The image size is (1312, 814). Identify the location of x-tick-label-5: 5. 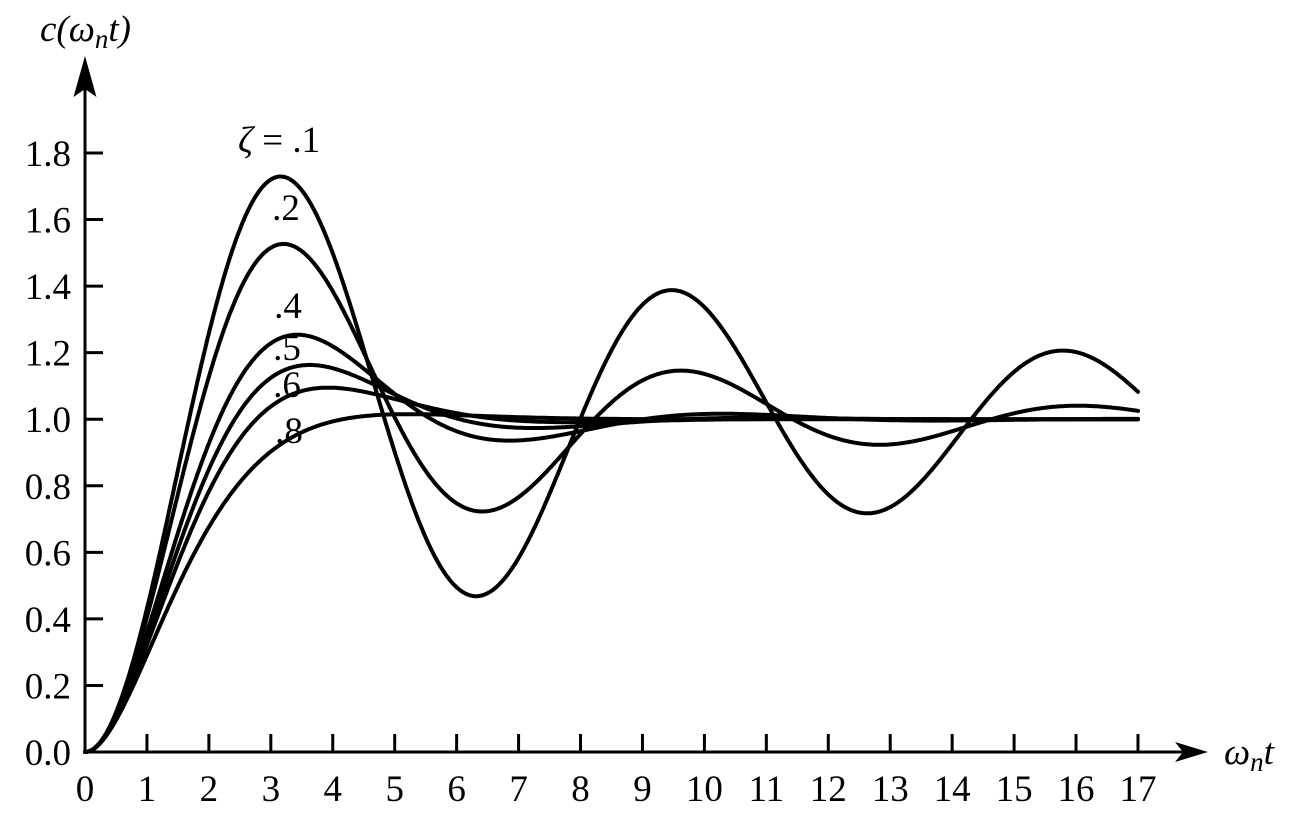
(394, 789).